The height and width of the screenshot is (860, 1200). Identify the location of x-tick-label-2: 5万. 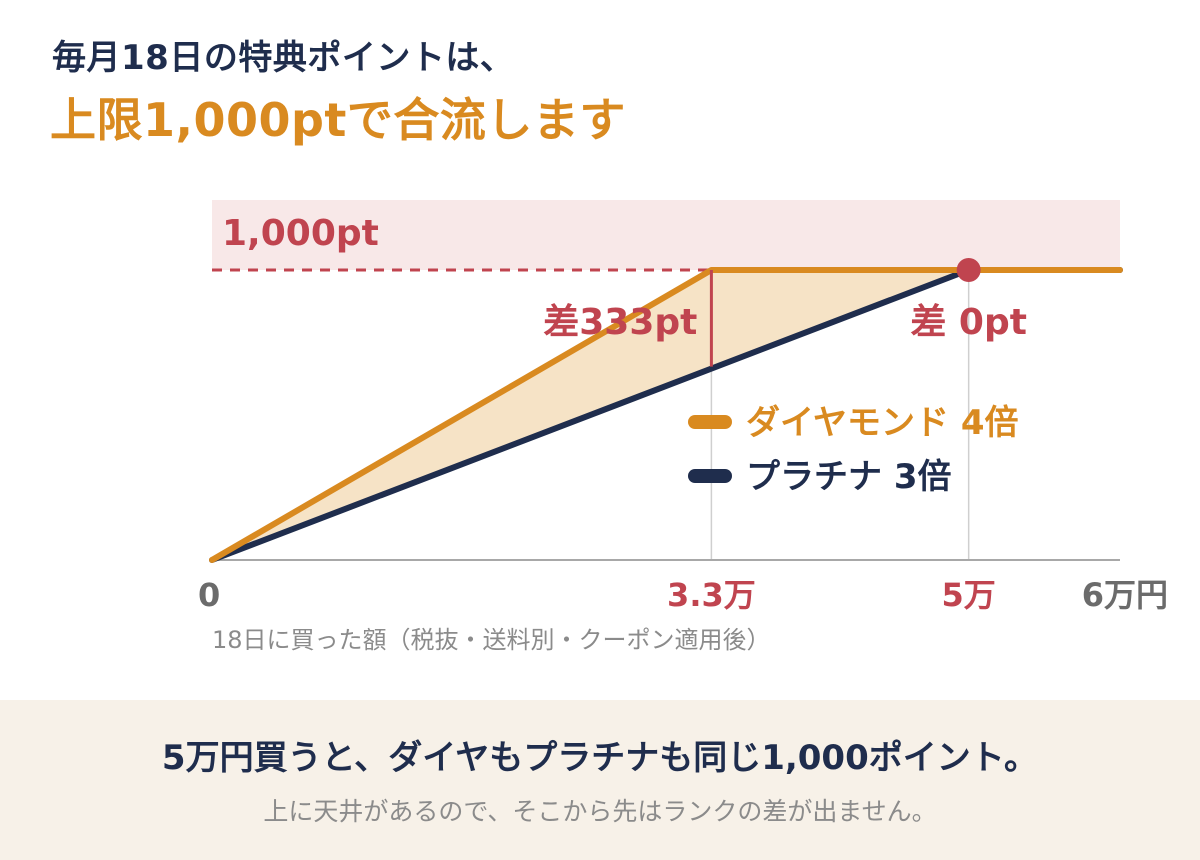
(969, 595).